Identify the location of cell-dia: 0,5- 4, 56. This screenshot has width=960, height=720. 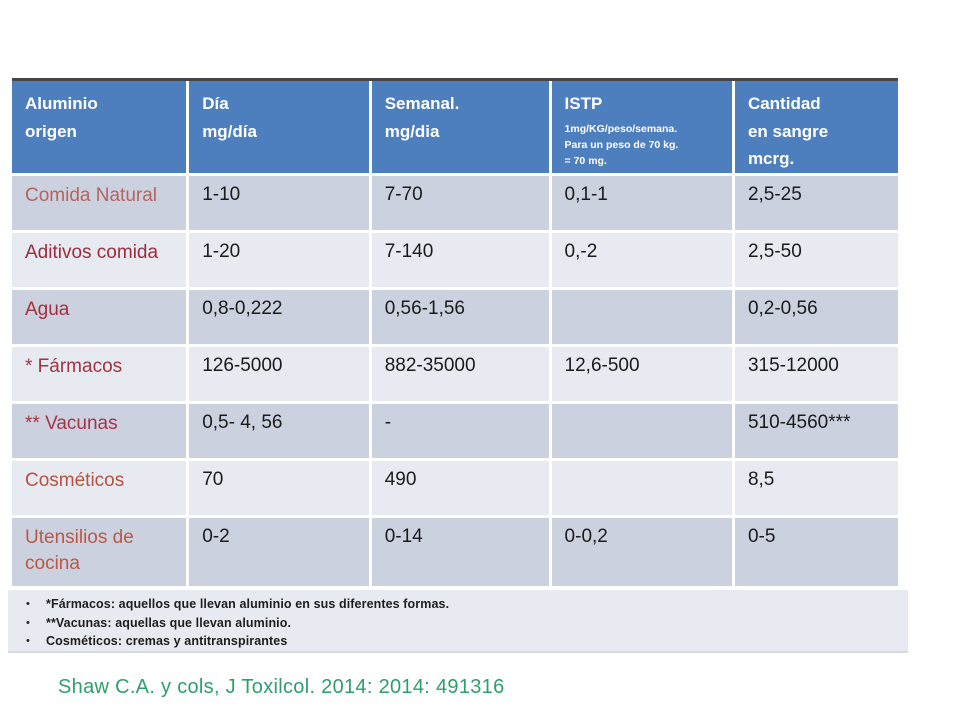
(280, 432).